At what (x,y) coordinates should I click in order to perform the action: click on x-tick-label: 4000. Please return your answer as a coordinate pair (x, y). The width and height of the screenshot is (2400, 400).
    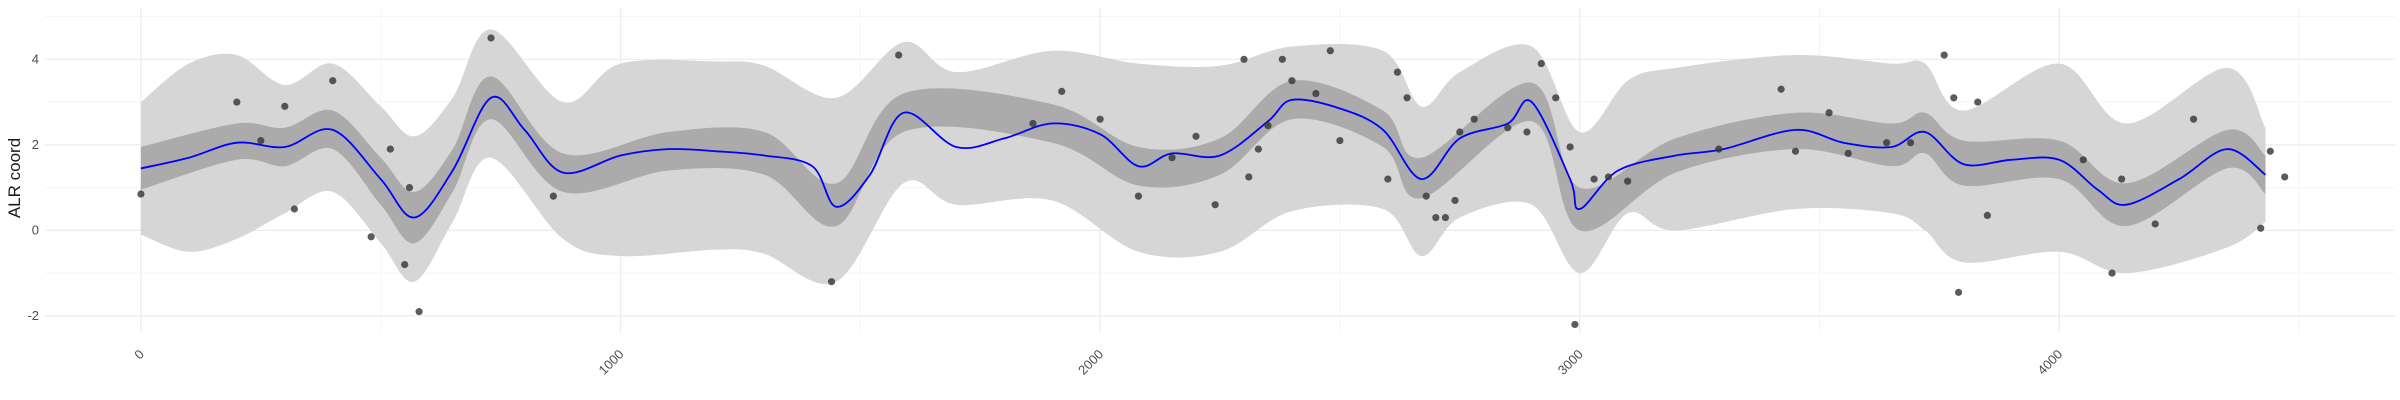
    Looking at the image, I should click on (2049, 362).